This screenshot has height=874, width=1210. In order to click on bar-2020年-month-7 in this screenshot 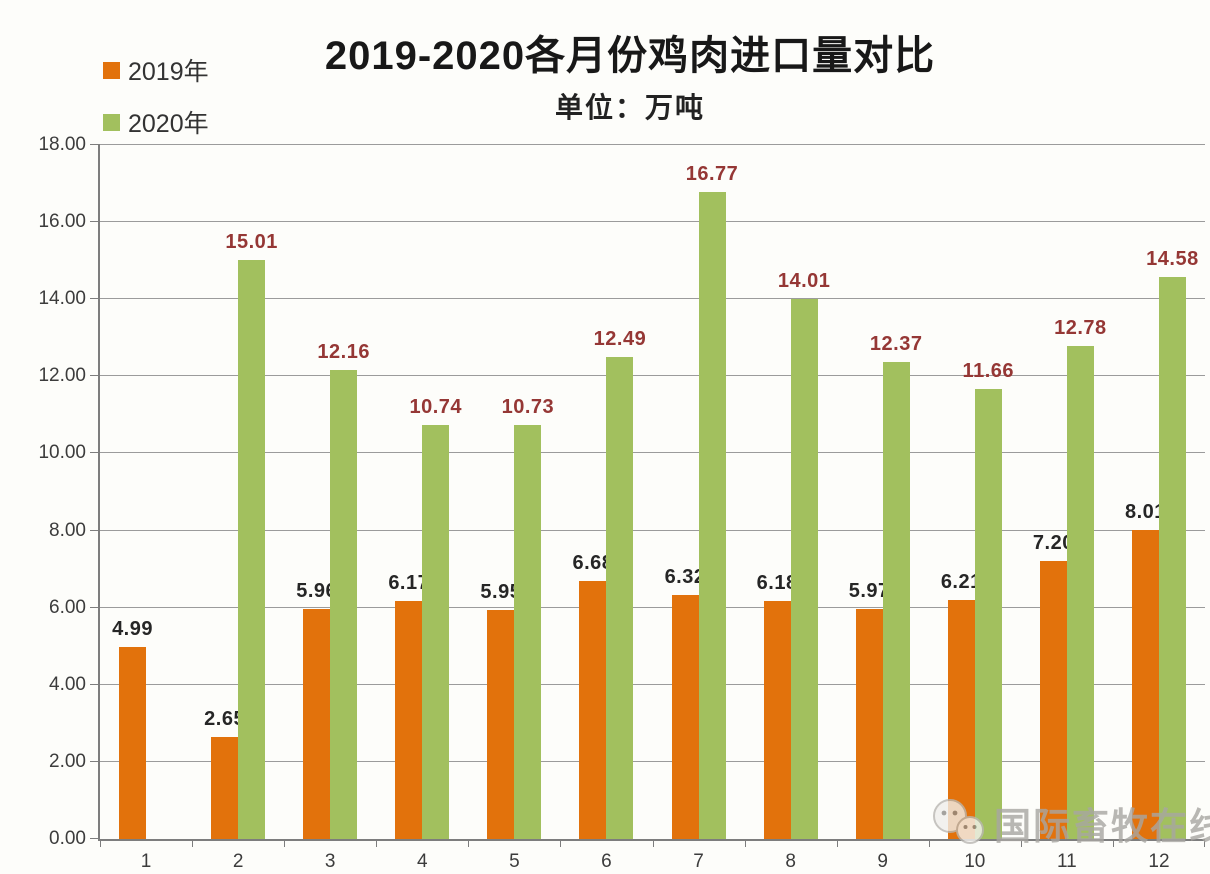, I will do `click(712, 515)`.